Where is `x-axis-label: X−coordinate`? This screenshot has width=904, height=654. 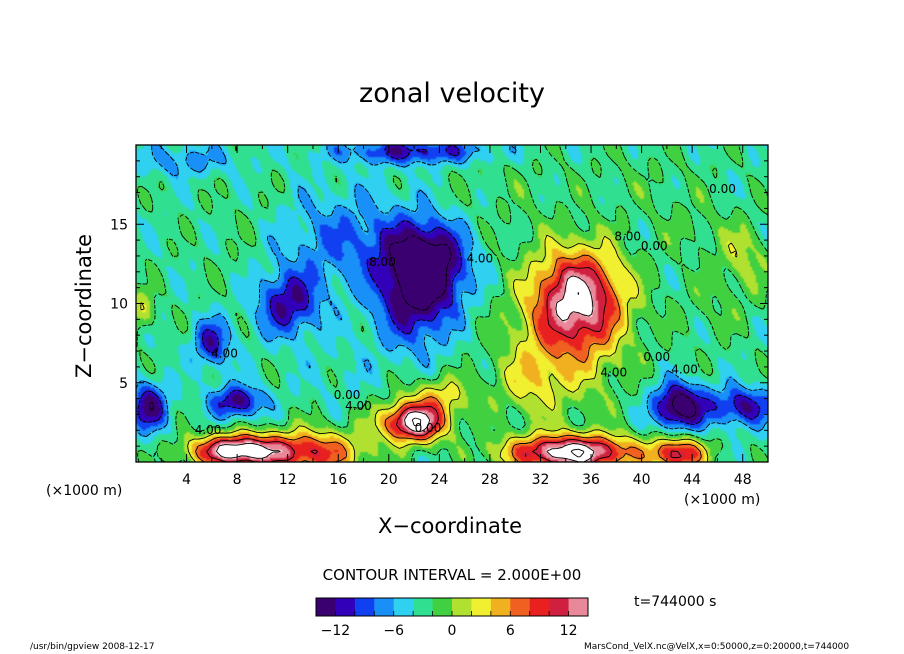 x-axis-label: X−coordinate is located at coordinates (450, 526).